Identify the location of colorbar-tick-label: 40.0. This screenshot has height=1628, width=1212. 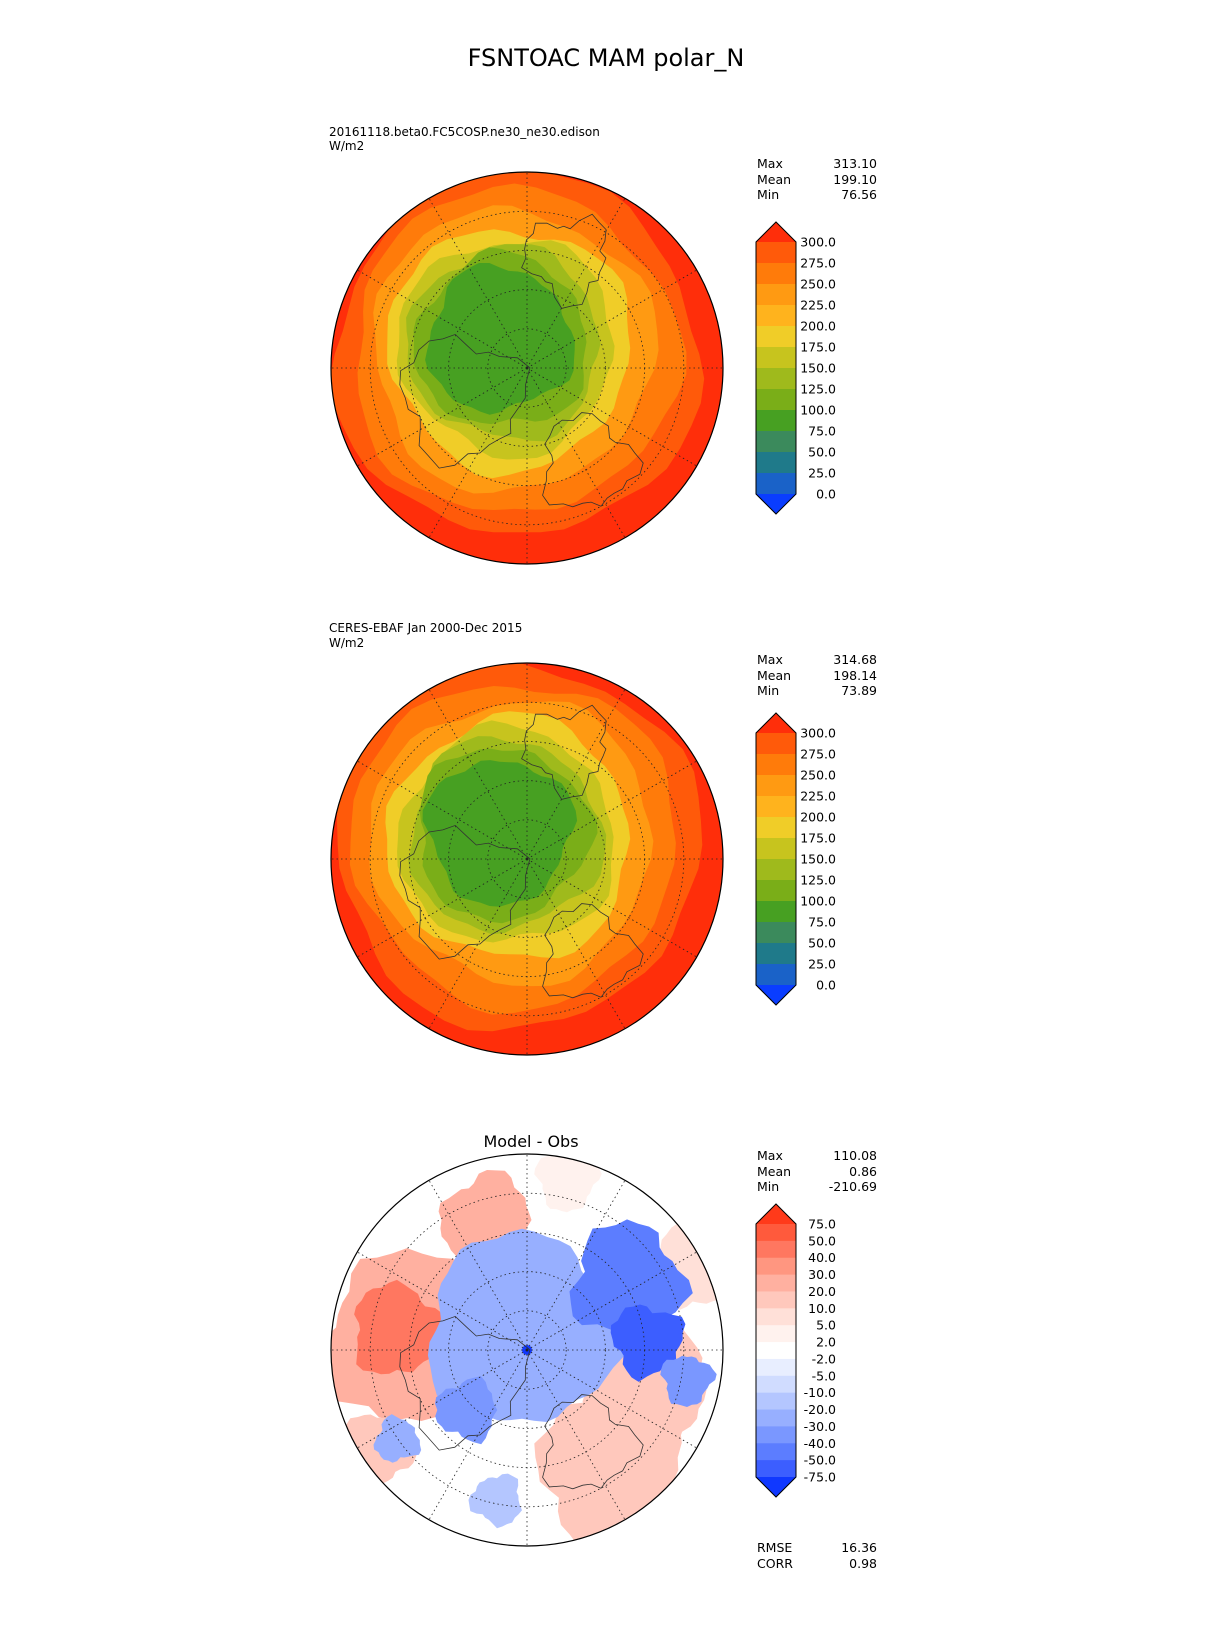
(822, 1257).